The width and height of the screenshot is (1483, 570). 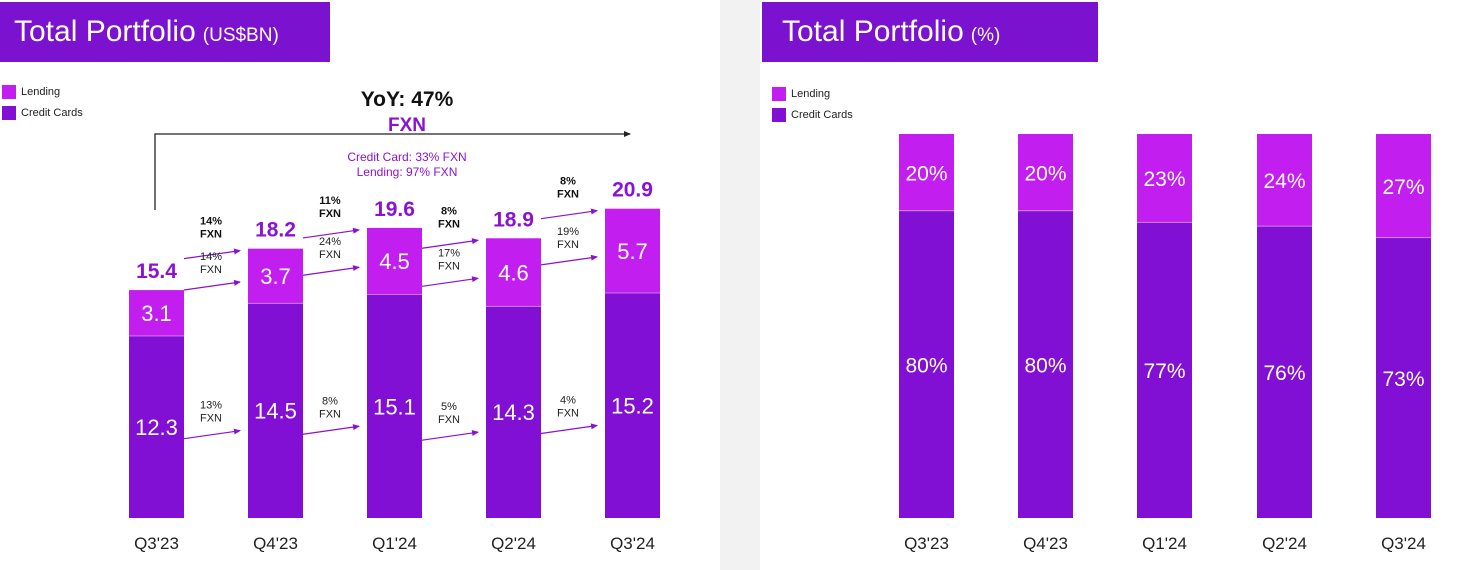 What do you see at coordinates (811, 93) in the screenshot?
I see `legend-label-lending-pct: Lending` at bounding box center [811, 93].